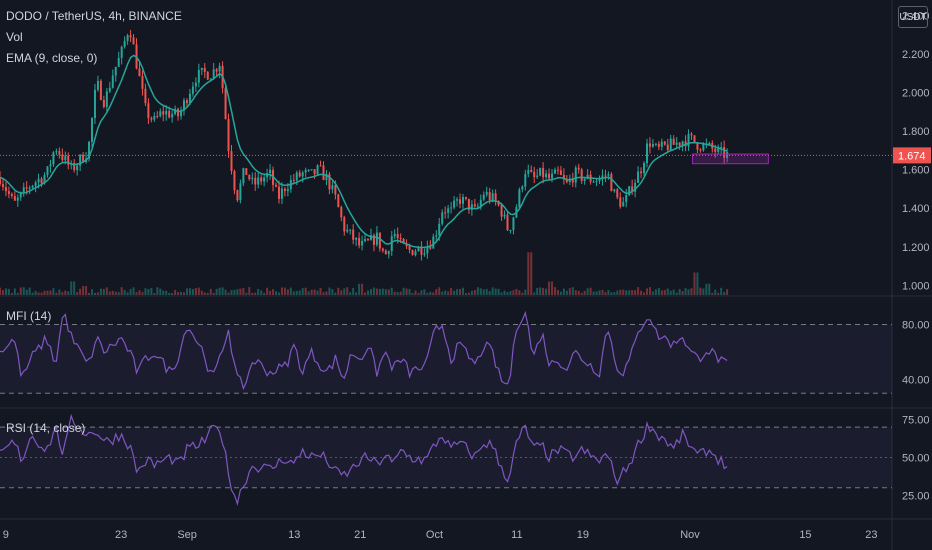  What do you see at coordinates (916, 55) in the screenshot?
I see `price-tick-label: 2.200` at bounding box center [916, 55].